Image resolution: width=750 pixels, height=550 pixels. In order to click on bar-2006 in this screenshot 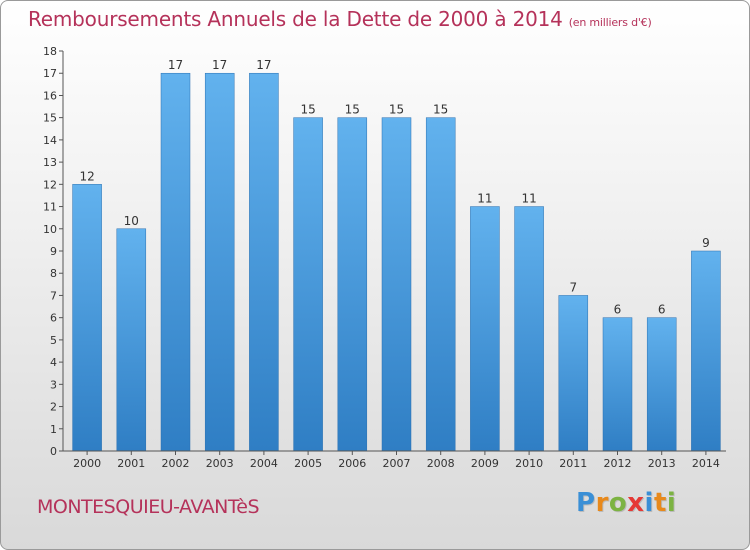, I will do `click(352, 284)`.